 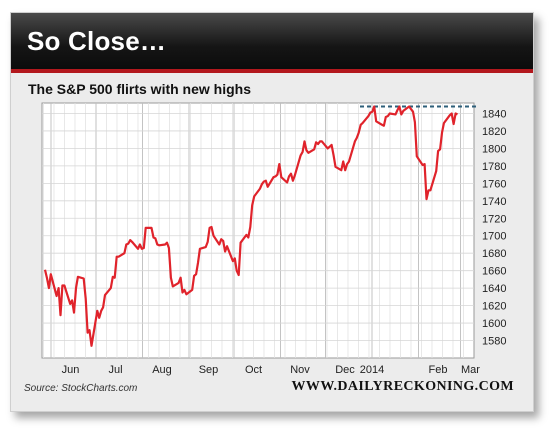 What do you see at coordinates (494, 254) in the screenshot?
I see `y-tick-label: 1680` at bounding box center [494, 254].